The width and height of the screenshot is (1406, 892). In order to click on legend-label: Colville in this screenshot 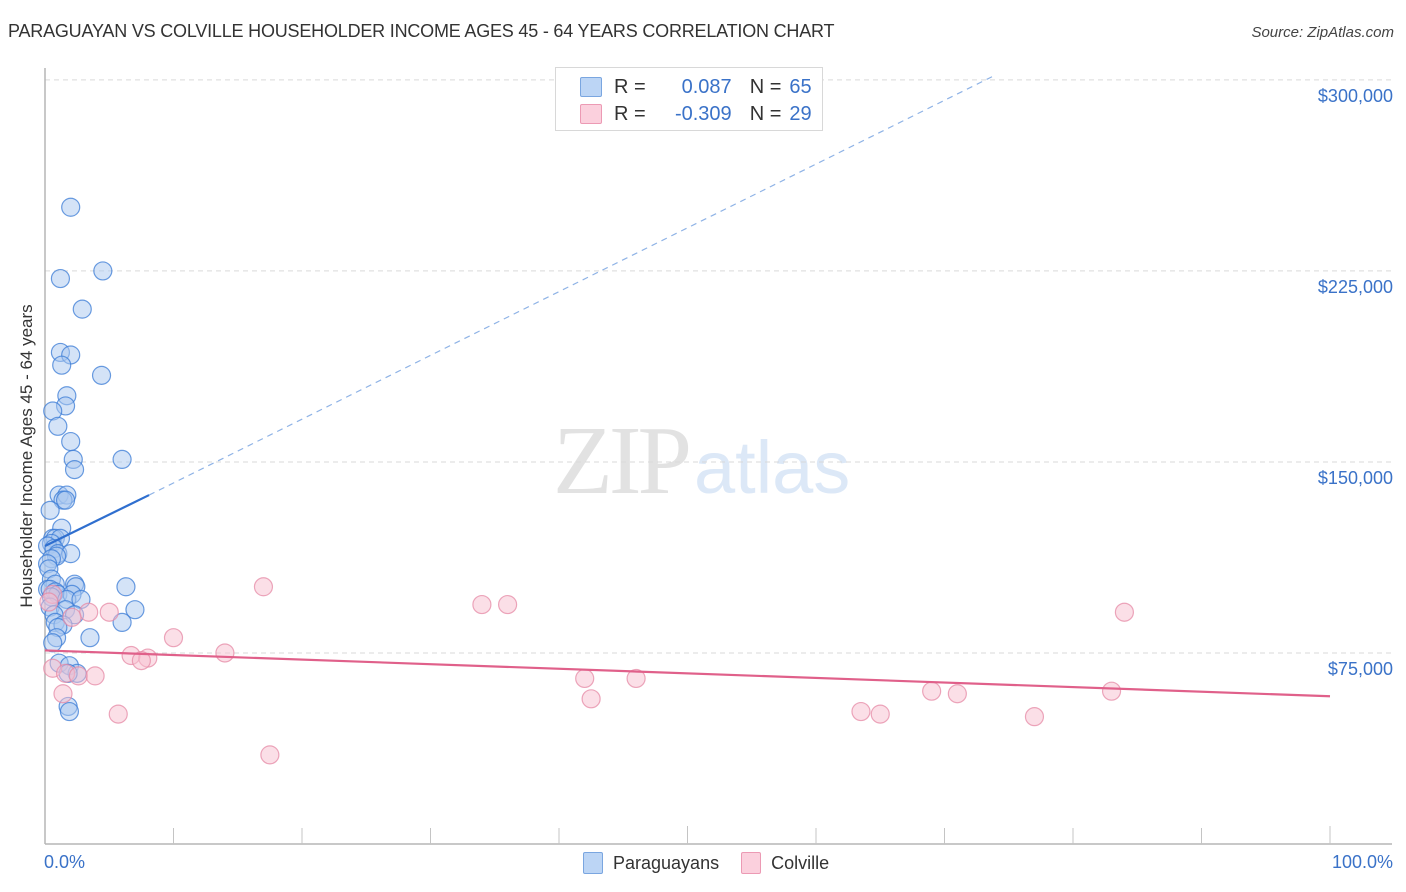, I will do `click(800, 862)`.